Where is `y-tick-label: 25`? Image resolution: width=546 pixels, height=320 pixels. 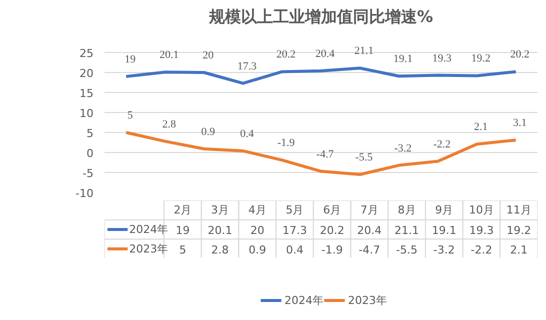
y-tick-label: 25 is located at coordinates (87, 53).